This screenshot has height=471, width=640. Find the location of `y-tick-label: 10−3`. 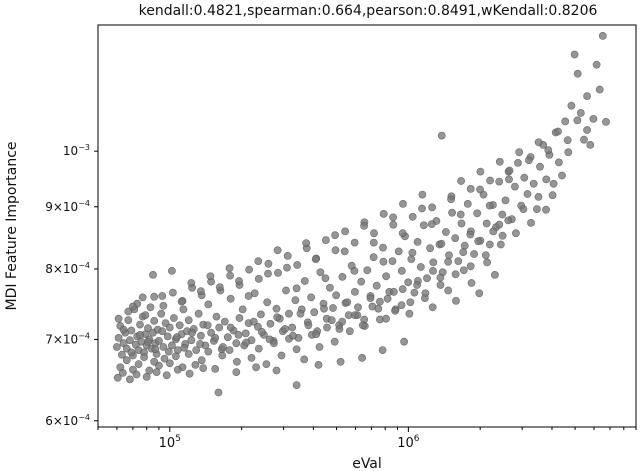

y-tick-label: 10−3 is located at coordinates (76, 150).